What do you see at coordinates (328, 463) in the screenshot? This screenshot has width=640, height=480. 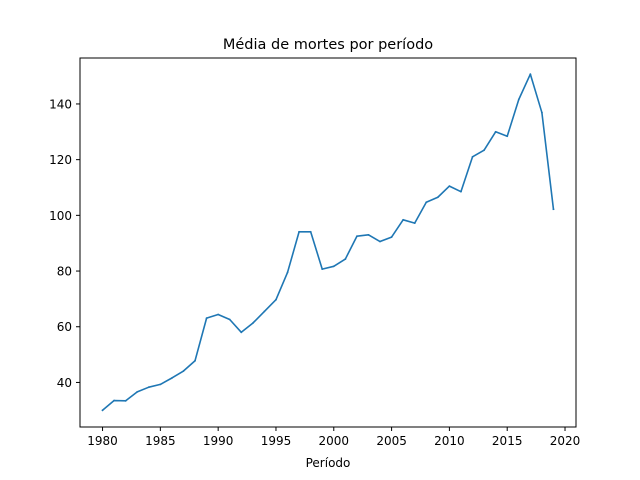 I see `x-axis-title: Período` at bounding box center [328, 463].